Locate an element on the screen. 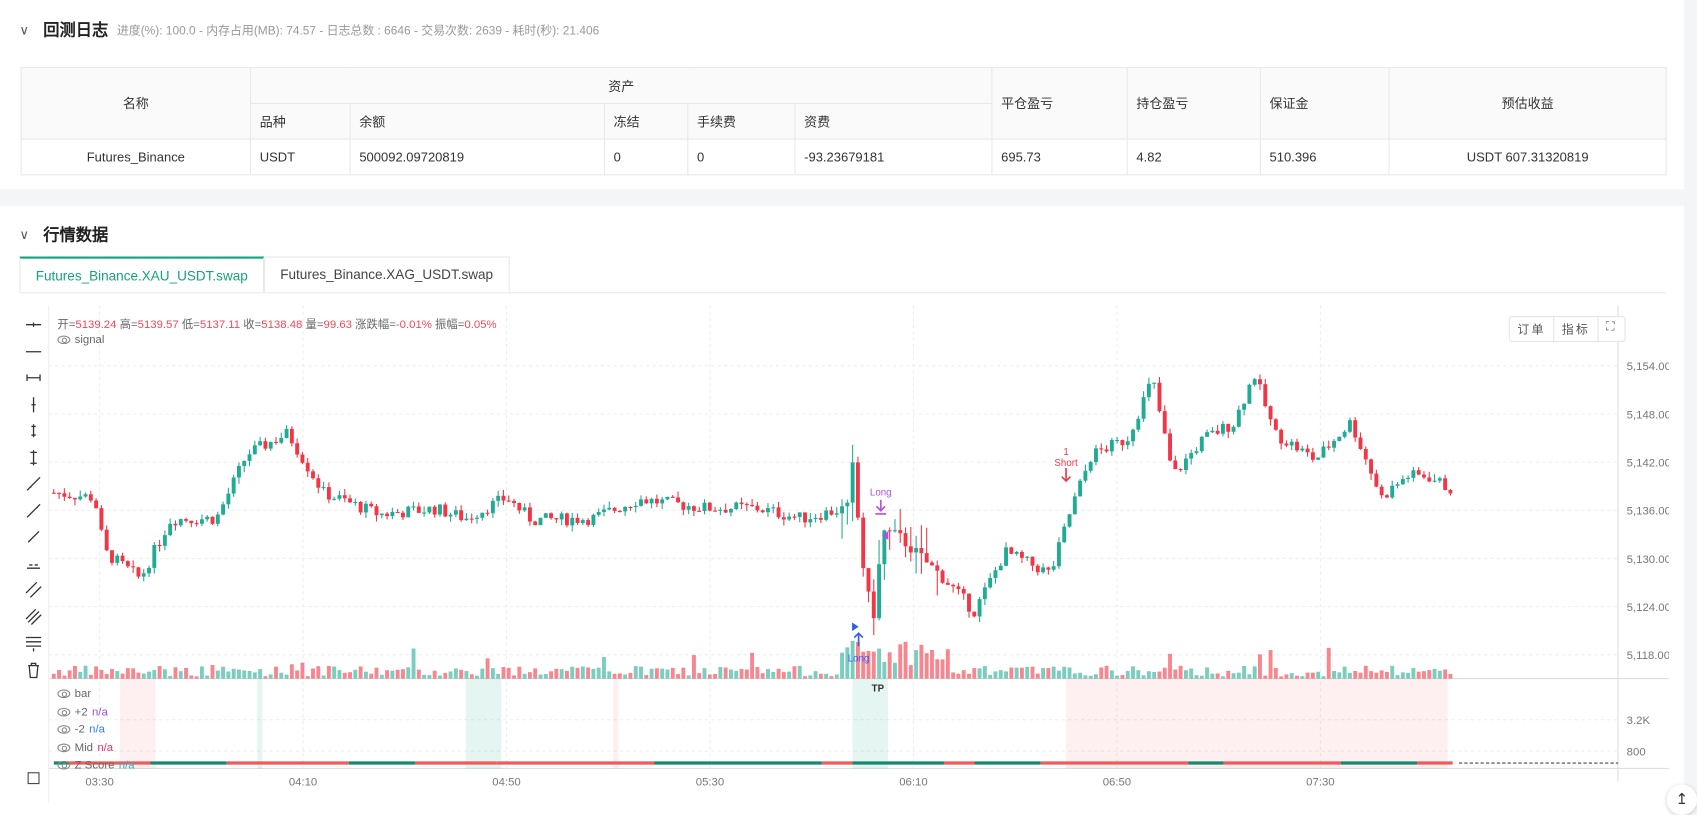 The width and height of the screenshot is (1697, 815). indicator-name: -2 is located at coordinates (79, 729).